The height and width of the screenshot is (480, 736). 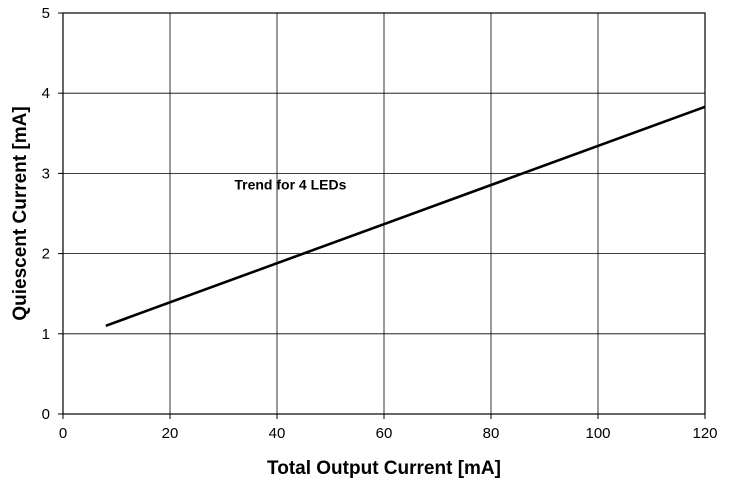 I want to click on x-tick-label: 80, so click(x=491, y=433).